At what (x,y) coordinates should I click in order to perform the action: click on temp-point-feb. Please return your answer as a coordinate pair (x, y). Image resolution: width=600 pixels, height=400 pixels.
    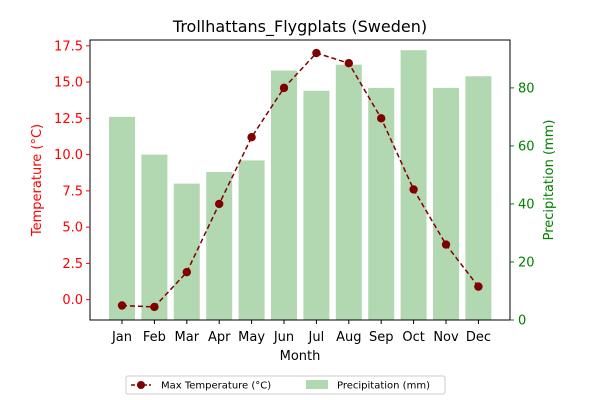
    Looking at the image, I should click on (154, 307).